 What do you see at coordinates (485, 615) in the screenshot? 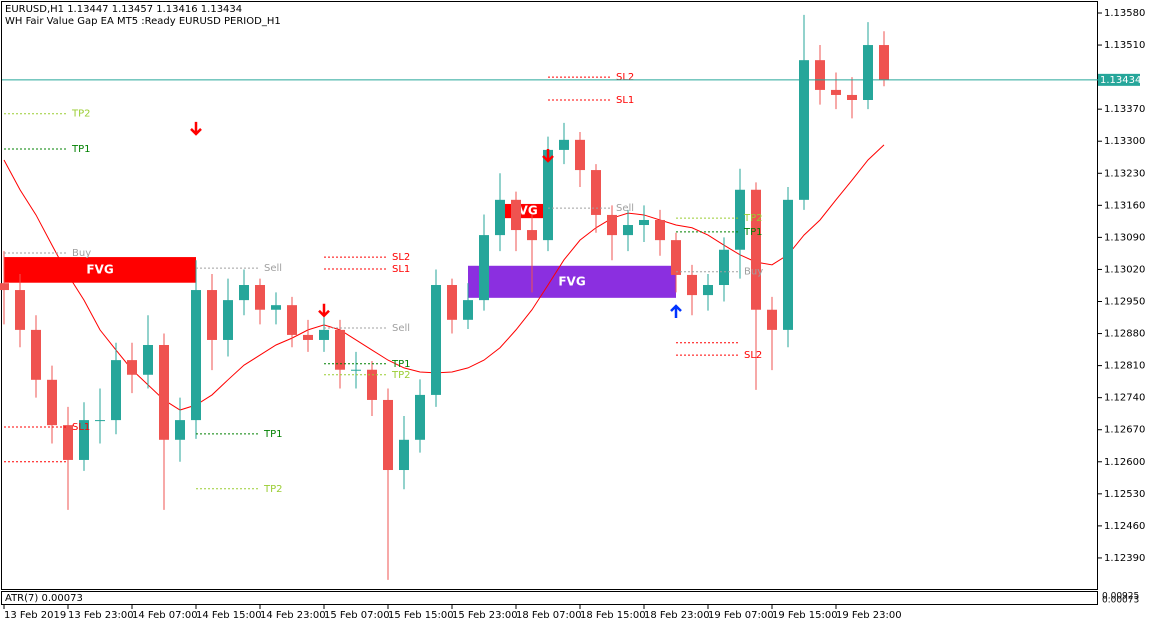
I see `x-tick-label: 15 Feb 23:00` at bounding box center [485, 615].